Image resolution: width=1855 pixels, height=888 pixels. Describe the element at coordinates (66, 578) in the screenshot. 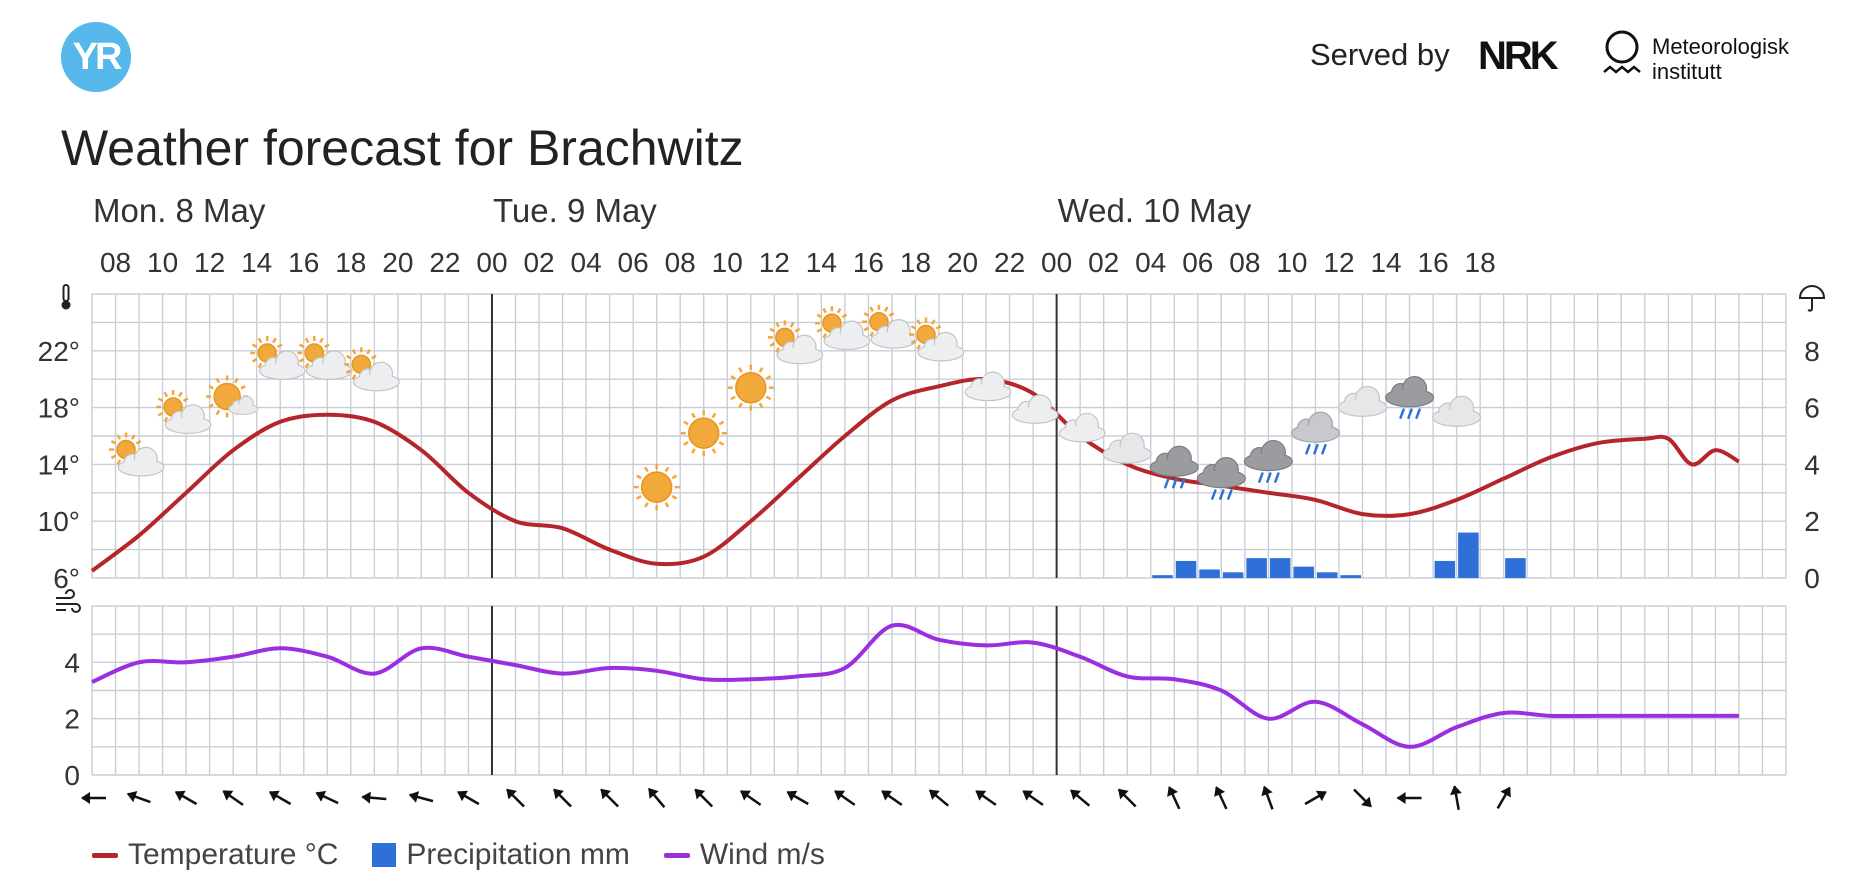

I see `temperature-tick-label: 6°` at that location.